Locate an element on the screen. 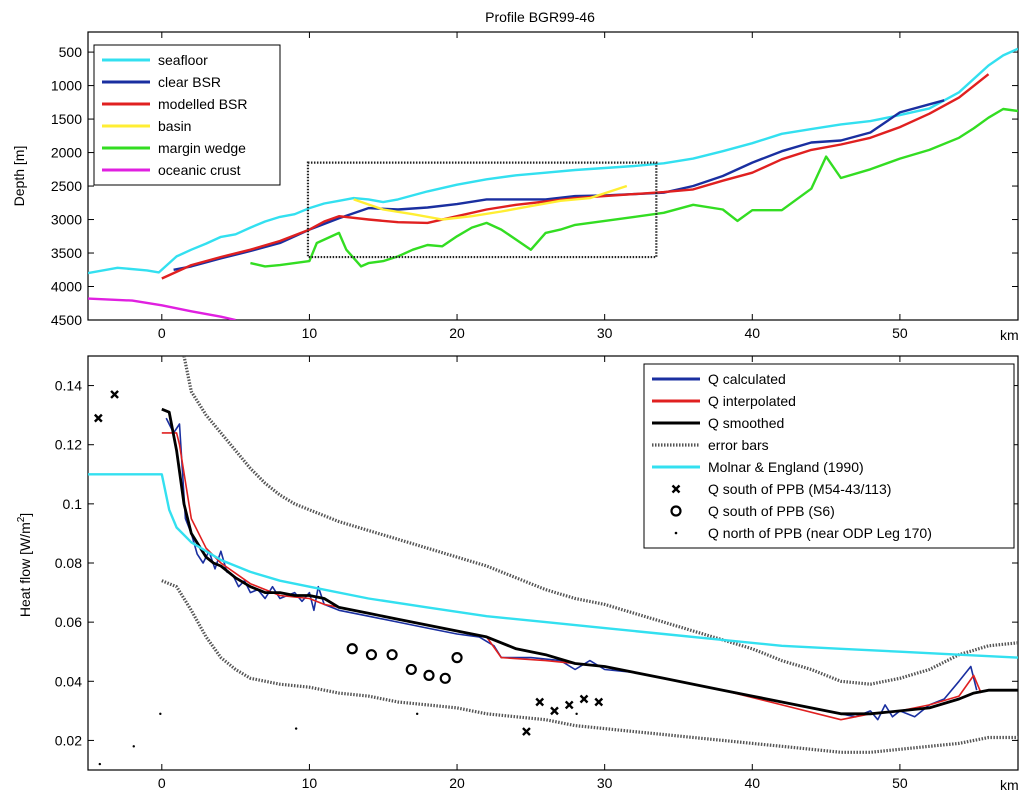 The width and height of the screenshot is (1024, 799). bottom-y-tick-label: 0.1 is located at coordinates (73, 504).